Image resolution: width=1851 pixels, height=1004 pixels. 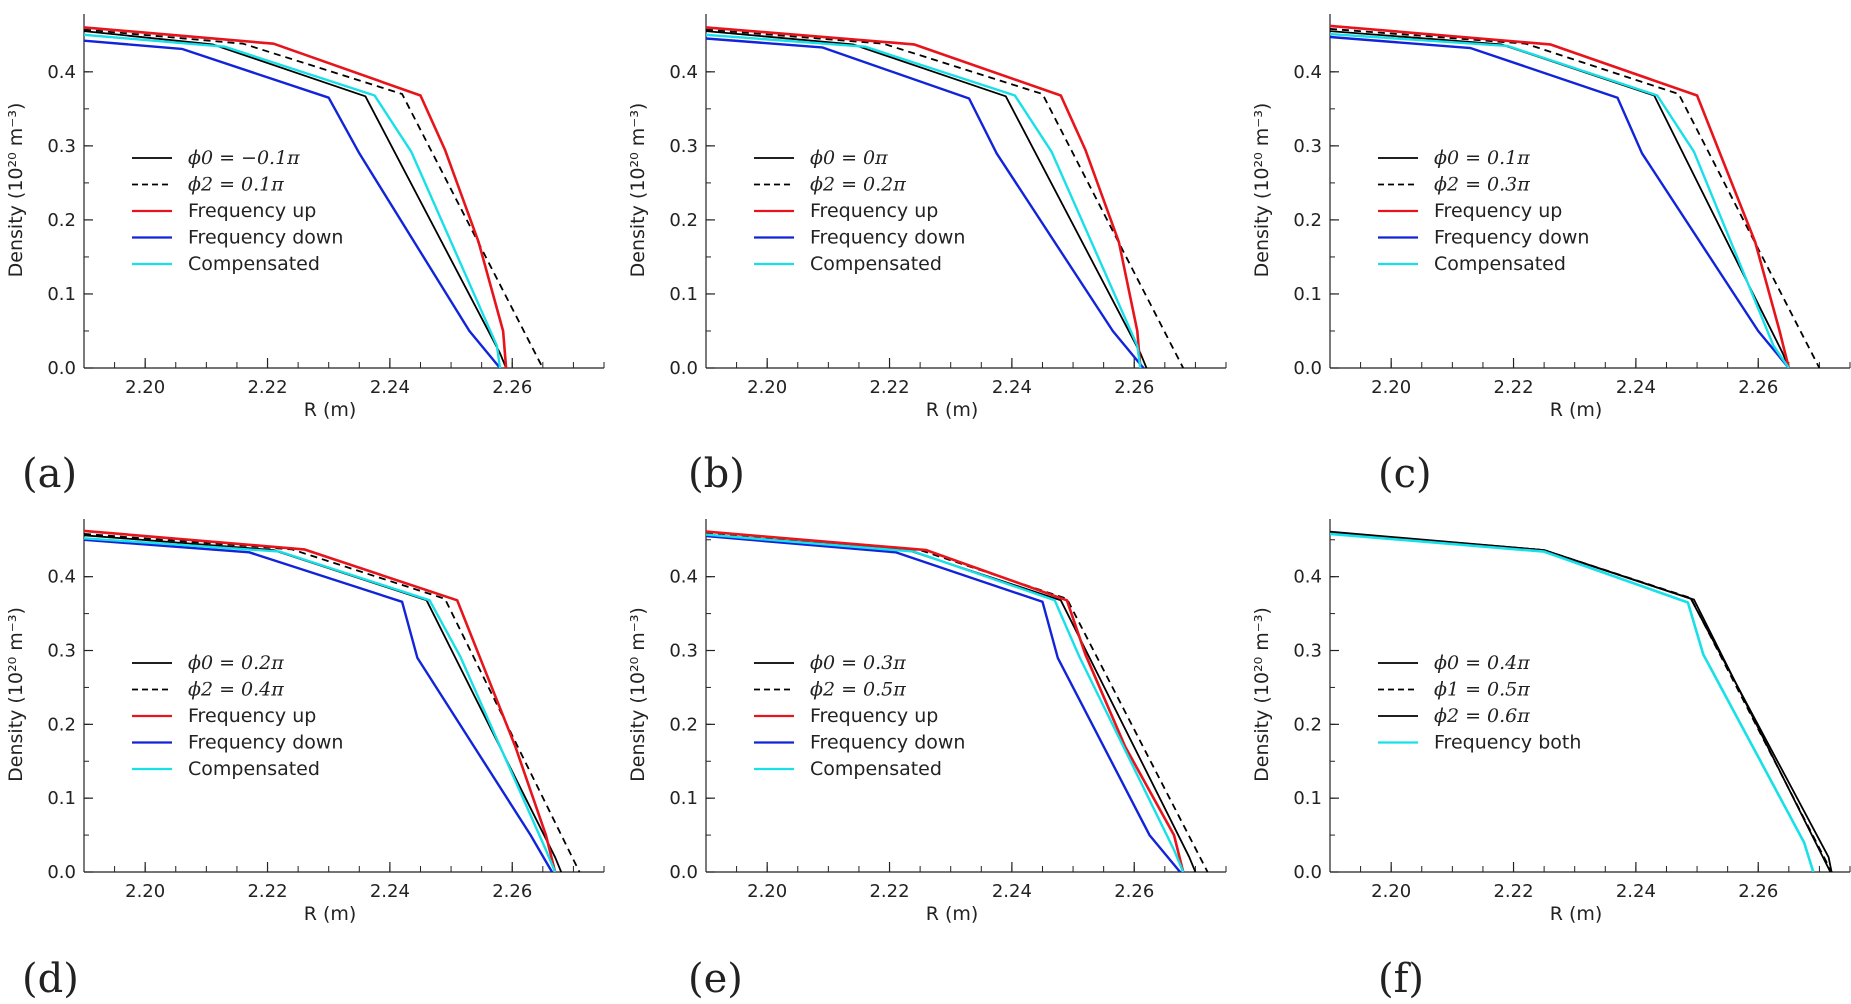 What do you see at coordinates (244, 158) in the screenshot?
I see `legend-label: ϕ0 = −0.1π` at bounding box center [244, 158].